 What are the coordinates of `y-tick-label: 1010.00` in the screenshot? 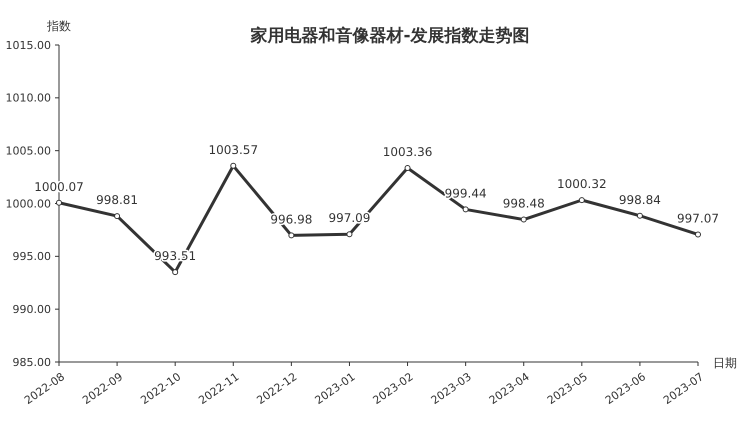 It's located at (28, 98).